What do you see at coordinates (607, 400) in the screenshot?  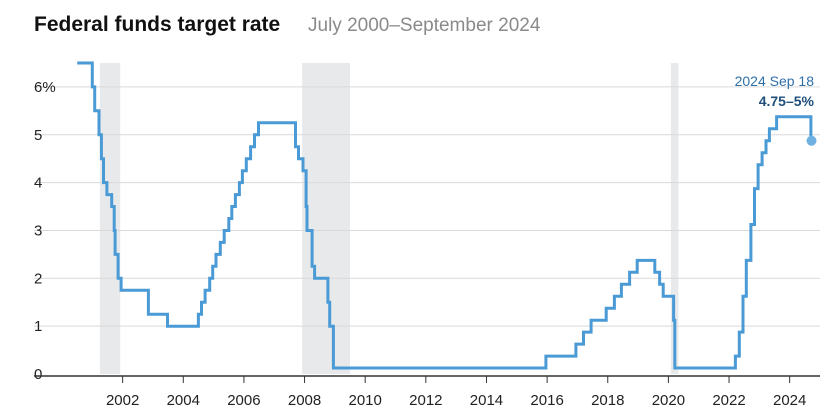 I see `x-tick-label-2018: 2018` at bounding box center [607, 400].